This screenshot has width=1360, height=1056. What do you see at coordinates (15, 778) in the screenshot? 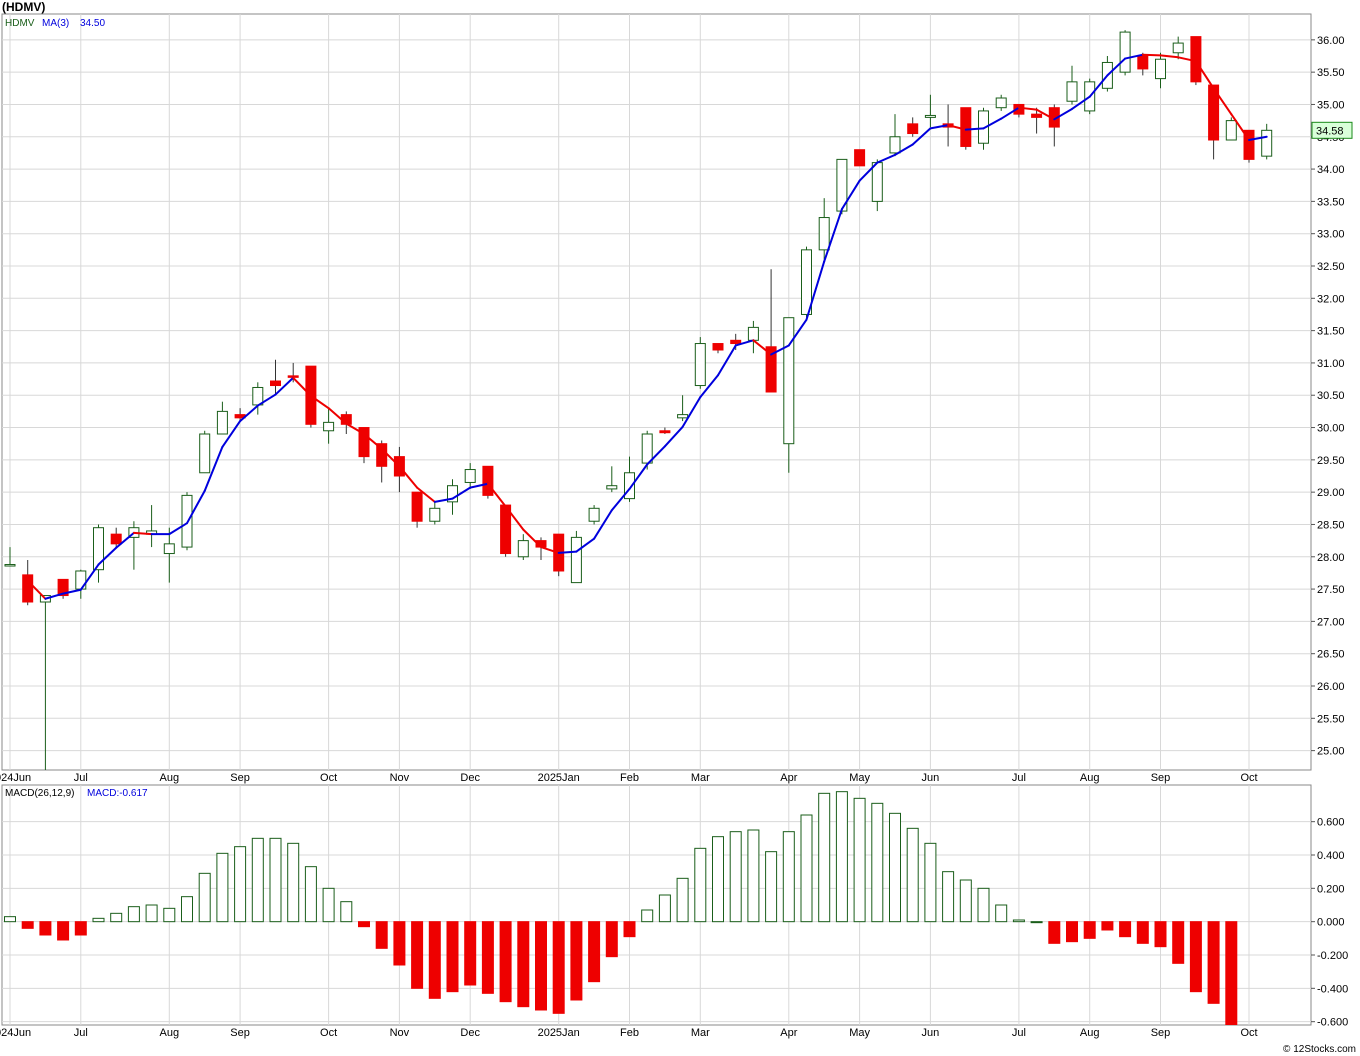
I see `x-tick-label: 2024Jun` at bounding box center [15, 778].